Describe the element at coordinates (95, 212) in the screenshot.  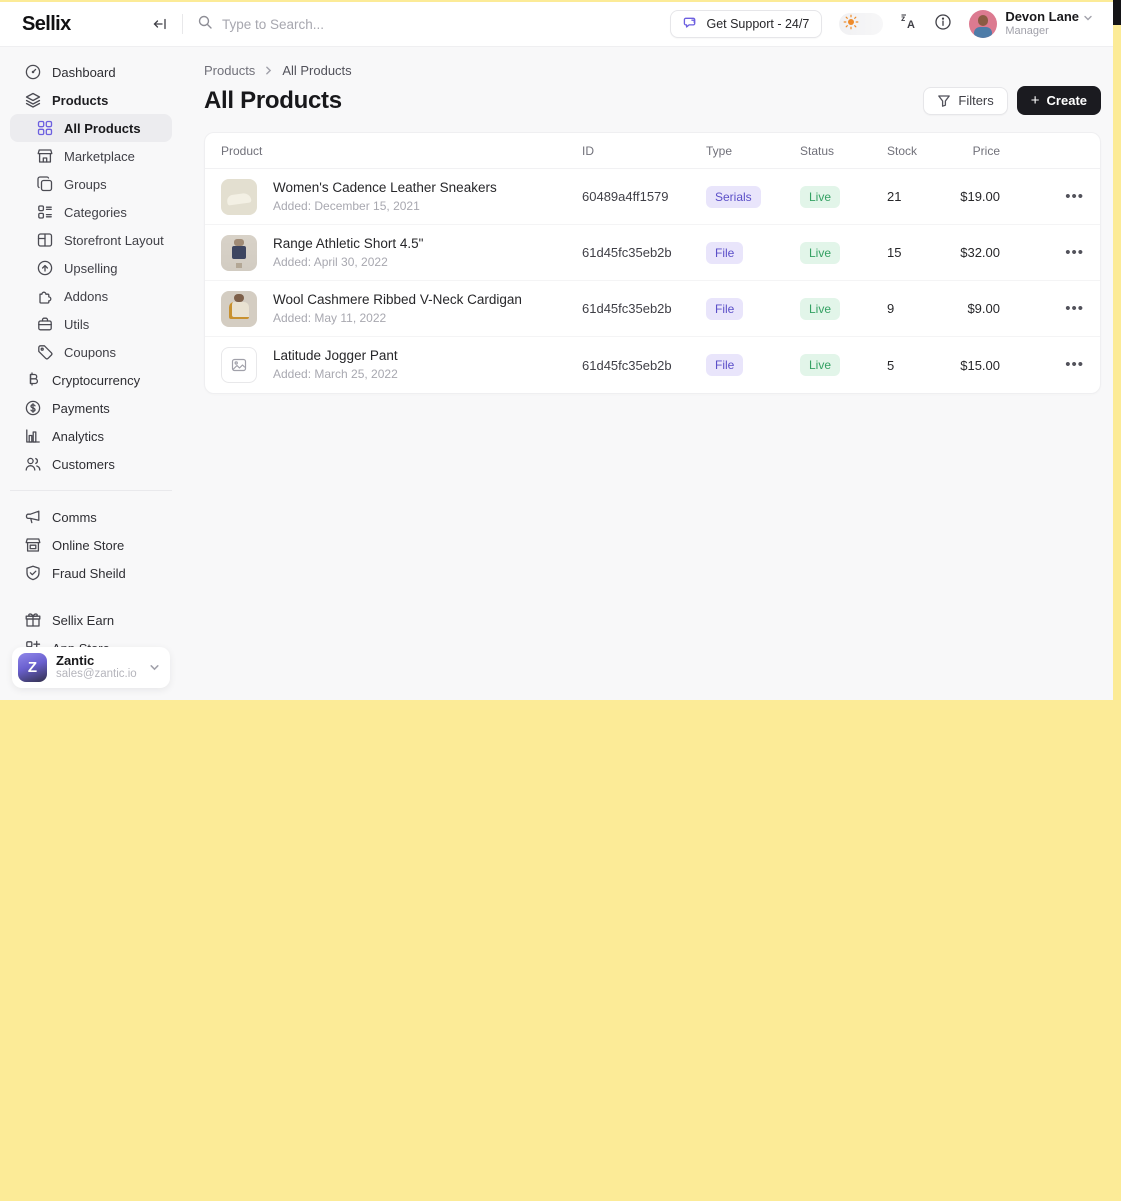
I see `sidebar-item-label: Categories` at that location.